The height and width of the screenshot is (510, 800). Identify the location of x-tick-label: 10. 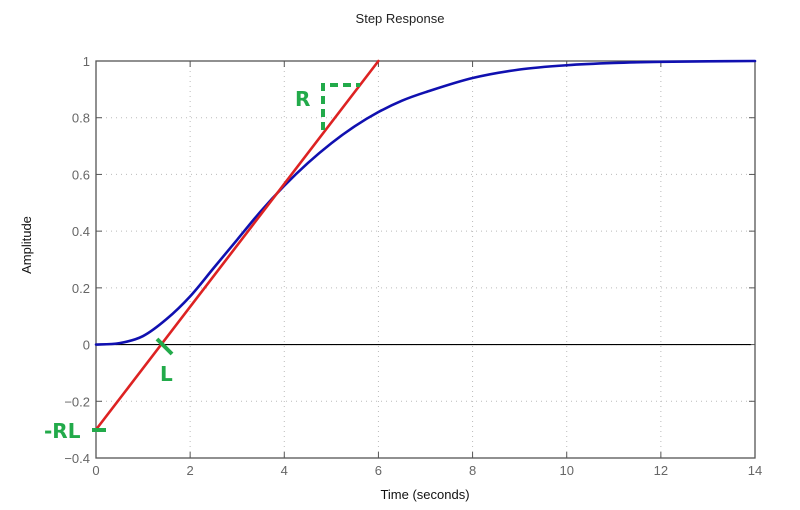
(566, 470).